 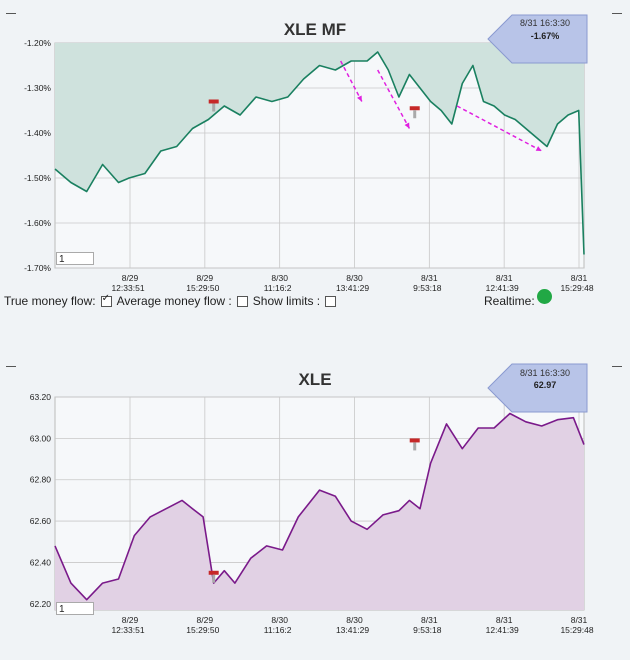 What do you see at coordinates (37, 133) in the screenshot?
I see `y-tick-label: -1.40%` at bounding box center [37, 133].